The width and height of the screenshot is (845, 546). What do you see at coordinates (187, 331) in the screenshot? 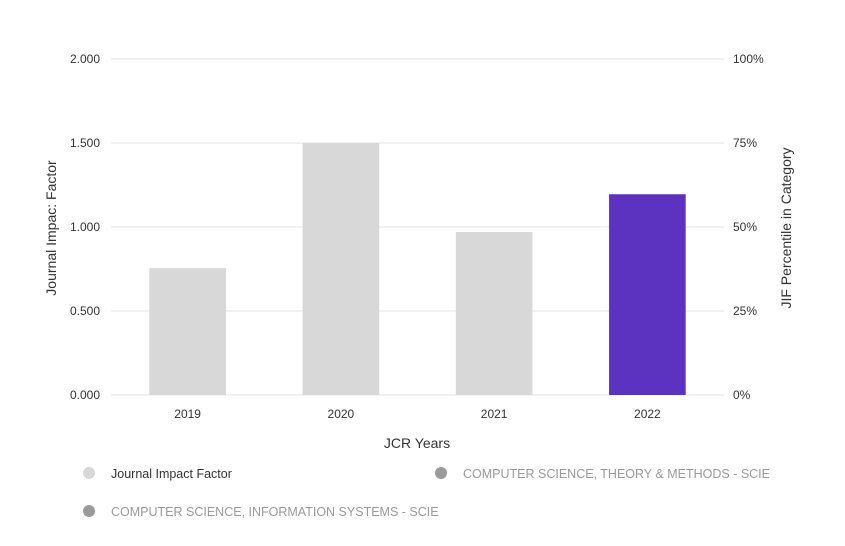
I see `bar-2019` at bounding box center [187, 331].